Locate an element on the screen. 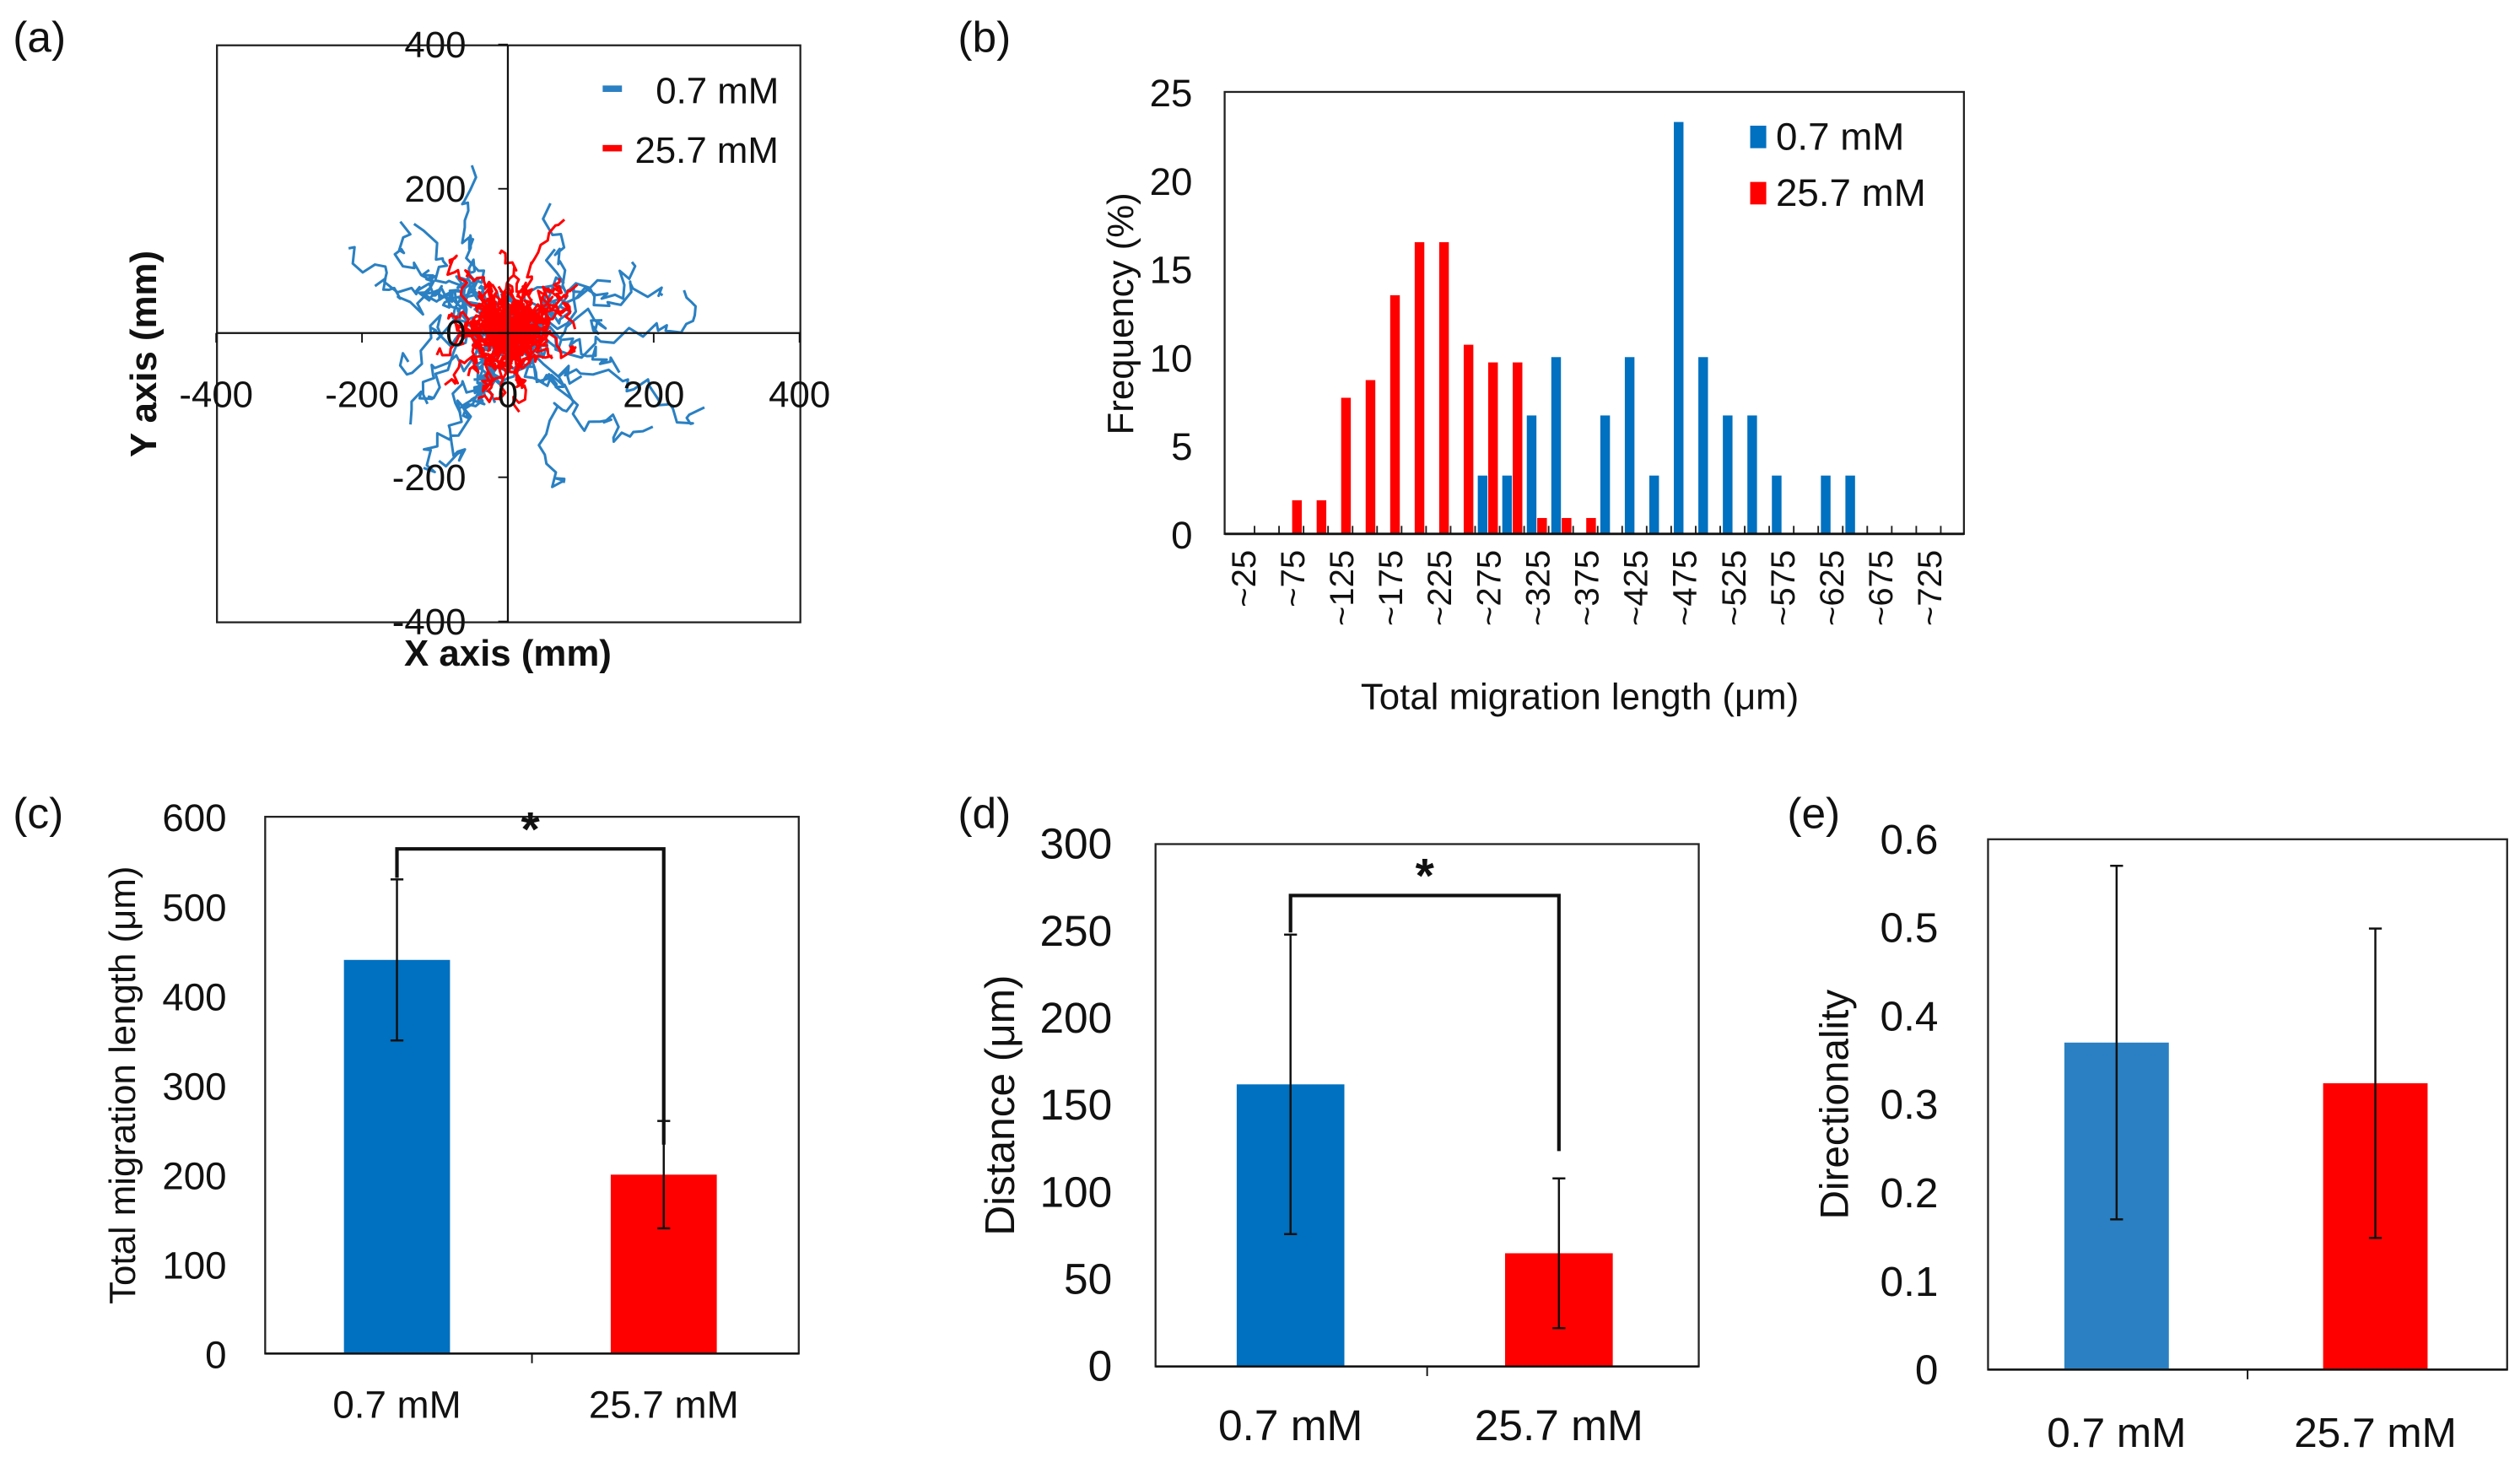  x-tick-label: ~525 is located at coordinates (1734, 588).